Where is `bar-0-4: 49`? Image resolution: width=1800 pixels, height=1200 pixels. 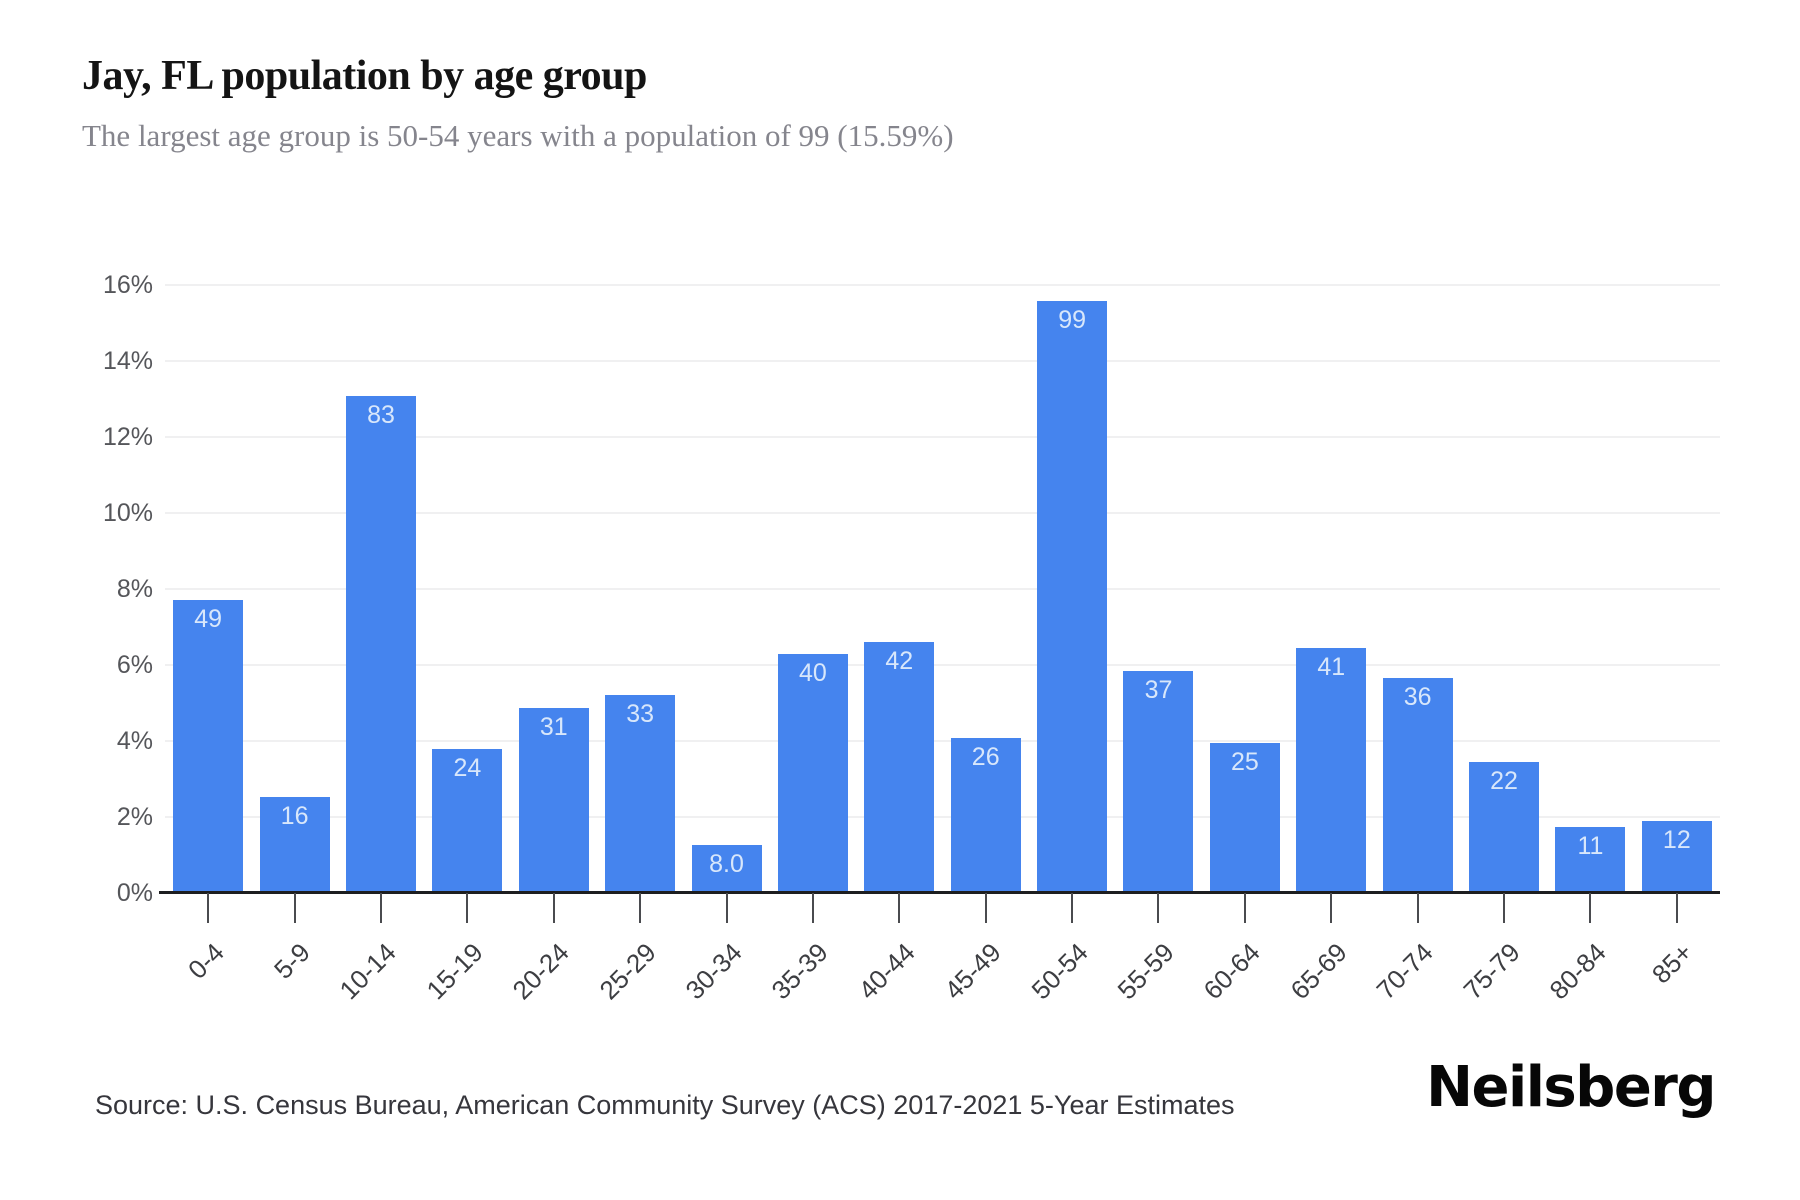
bar-0-4: 49 is located at coordinates (208, 746).